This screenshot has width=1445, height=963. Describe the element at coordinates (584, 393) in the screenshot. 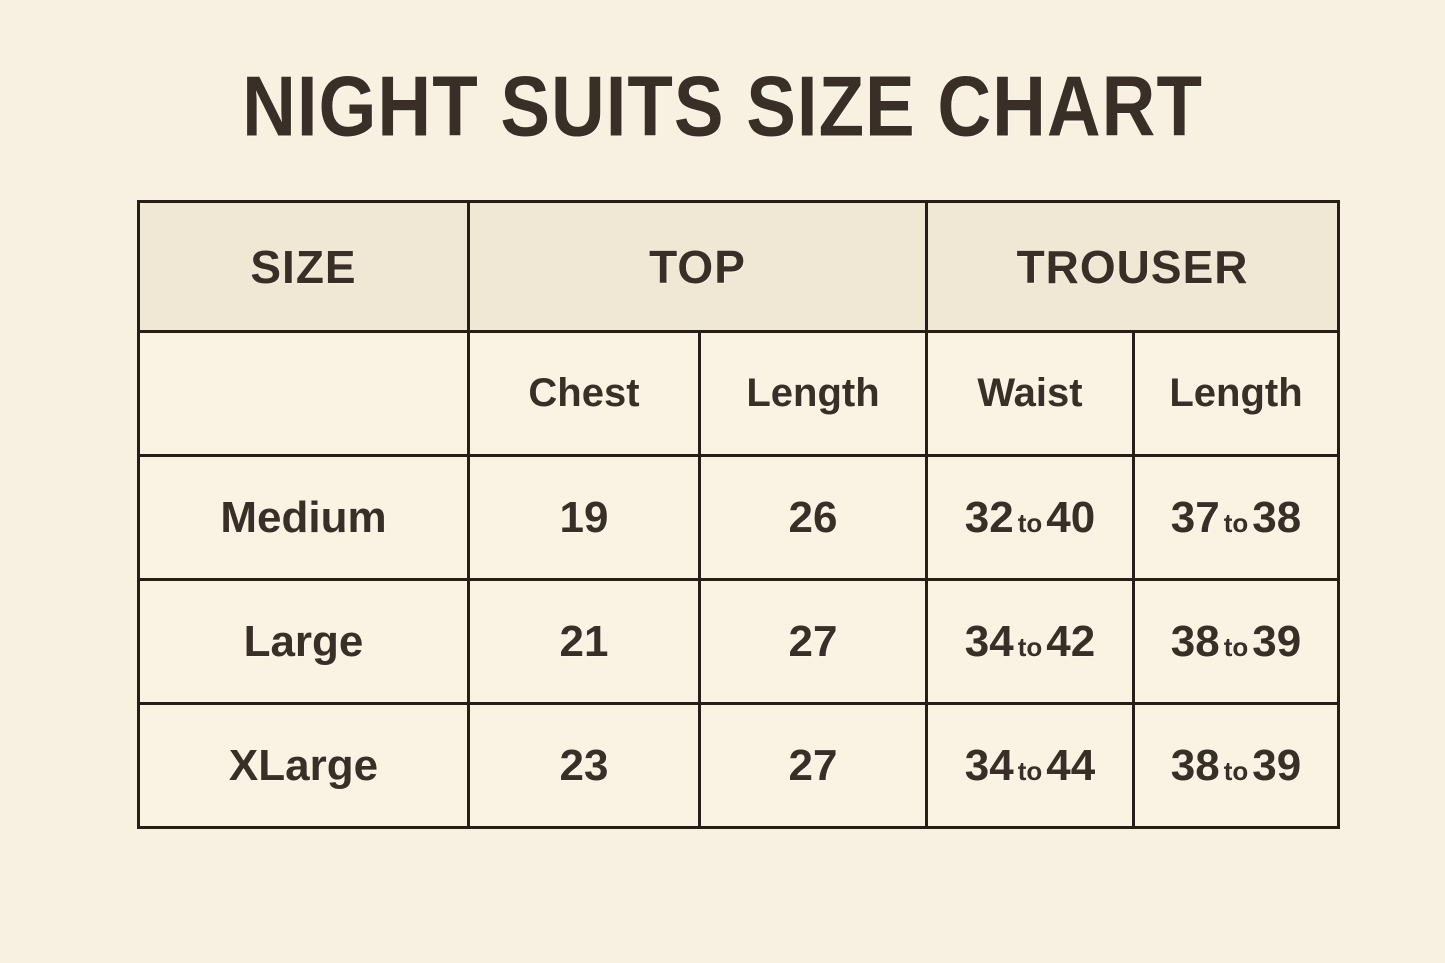

I see `subheader-chest: Chest` at that location.